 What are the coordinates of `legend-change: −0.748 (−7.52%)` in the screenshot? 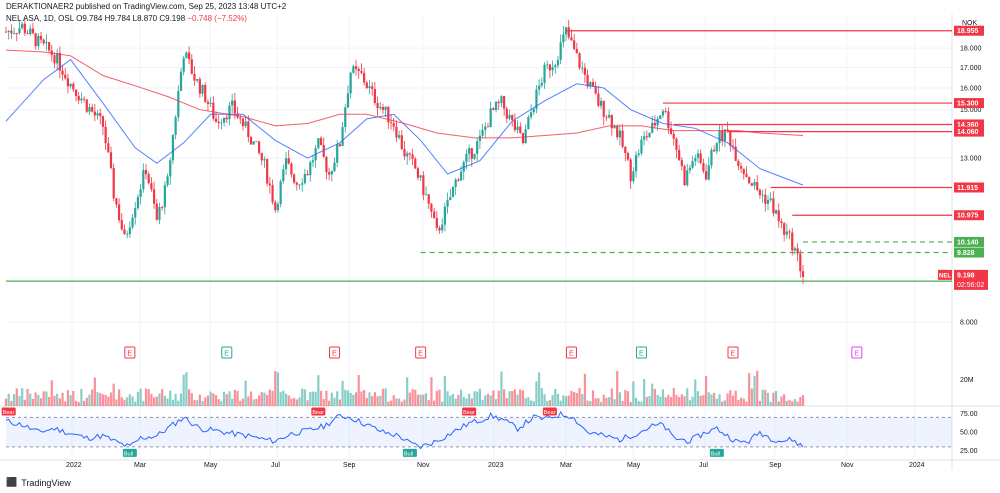 It's located at (217, 18).